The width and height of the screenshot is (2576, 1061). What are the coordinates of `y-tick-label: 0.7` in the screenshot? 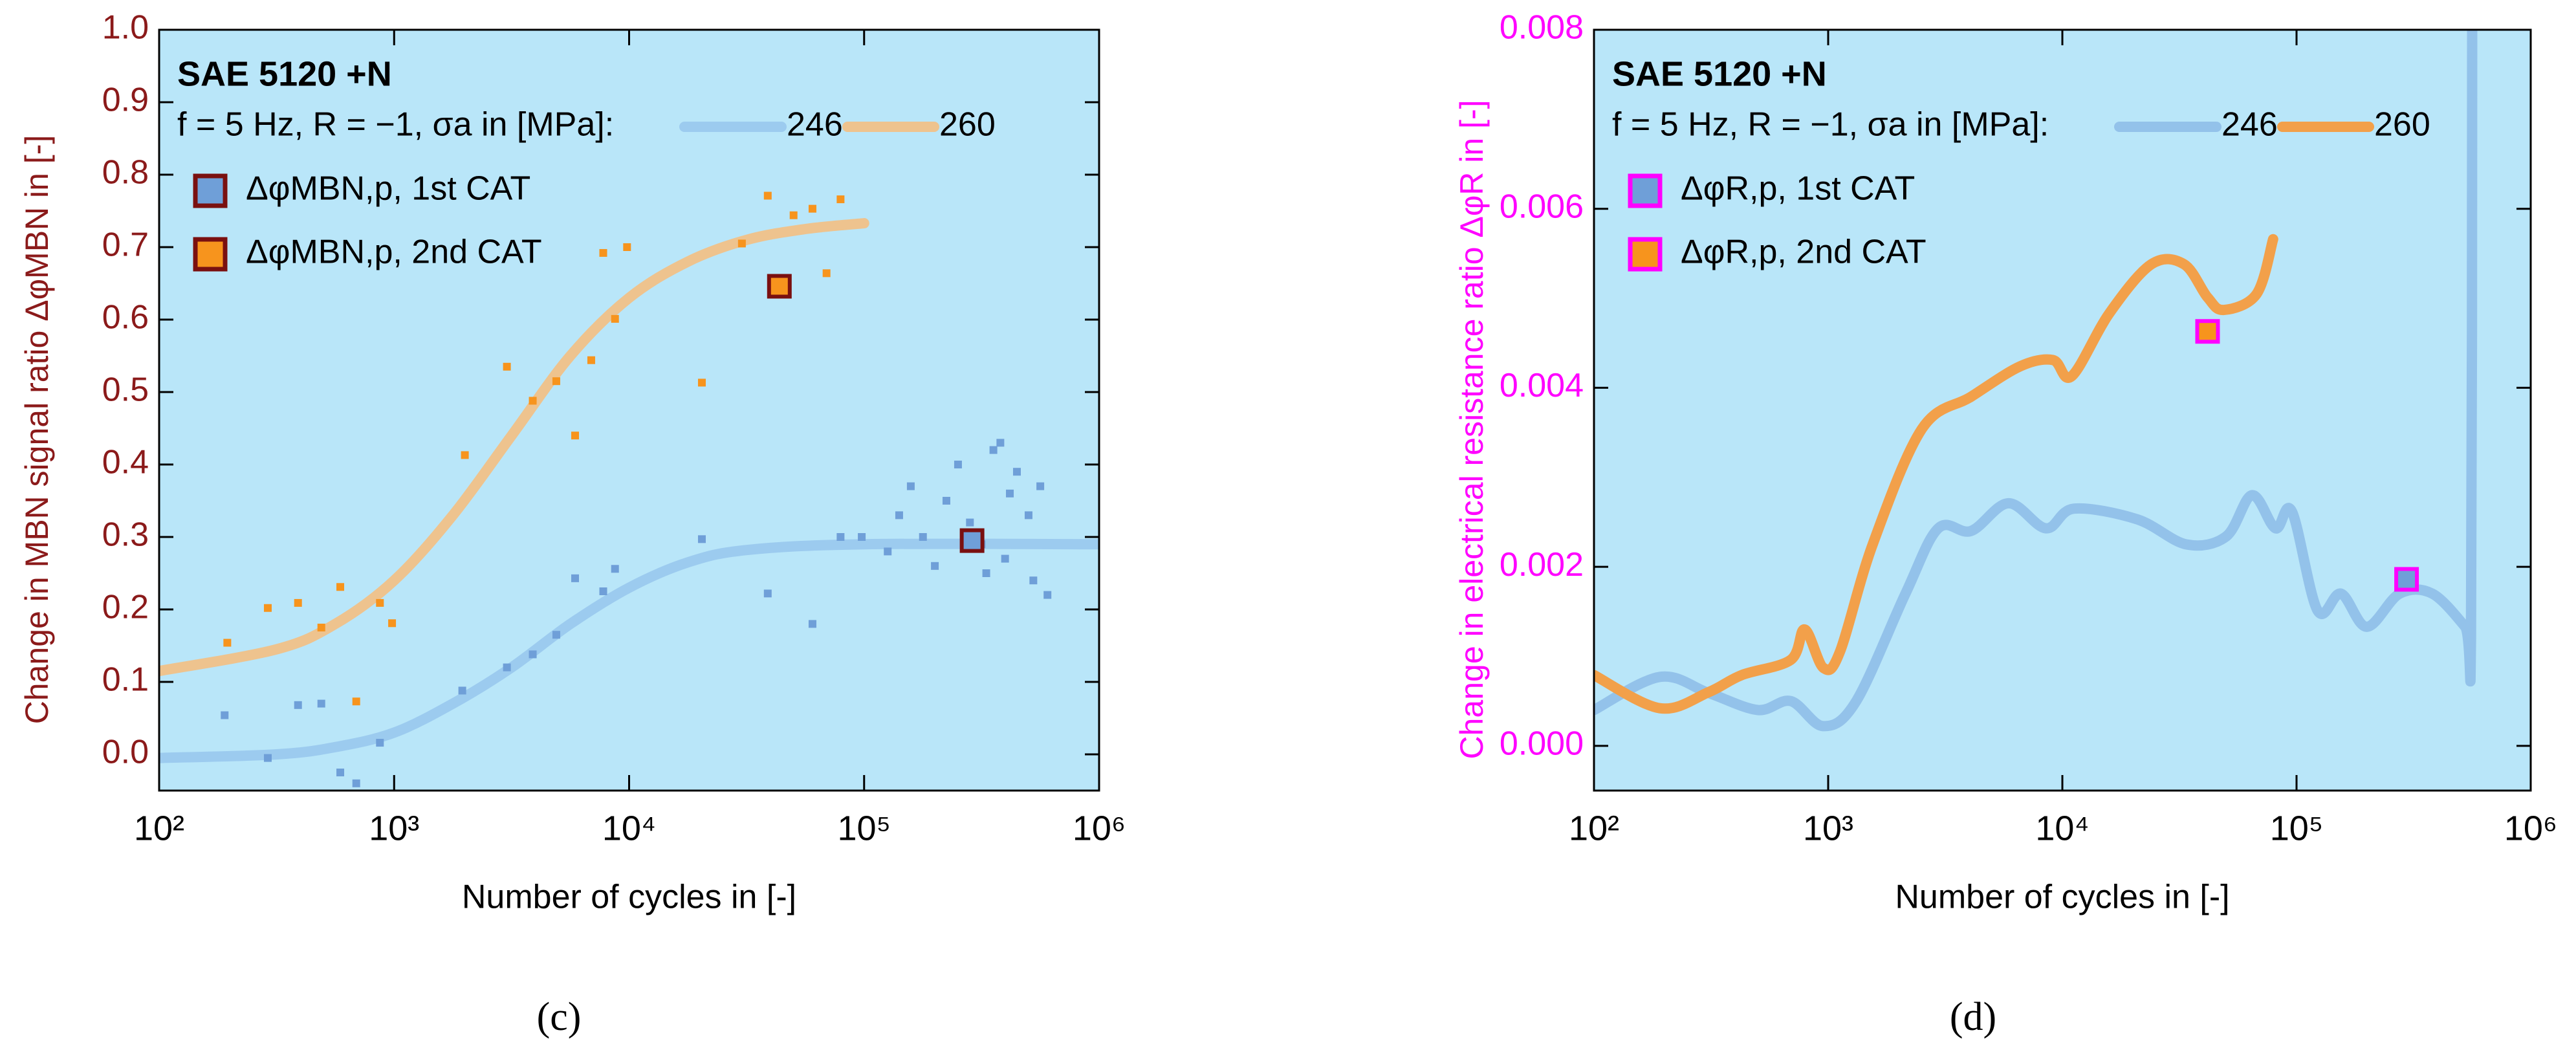 It's located at (125, 245).